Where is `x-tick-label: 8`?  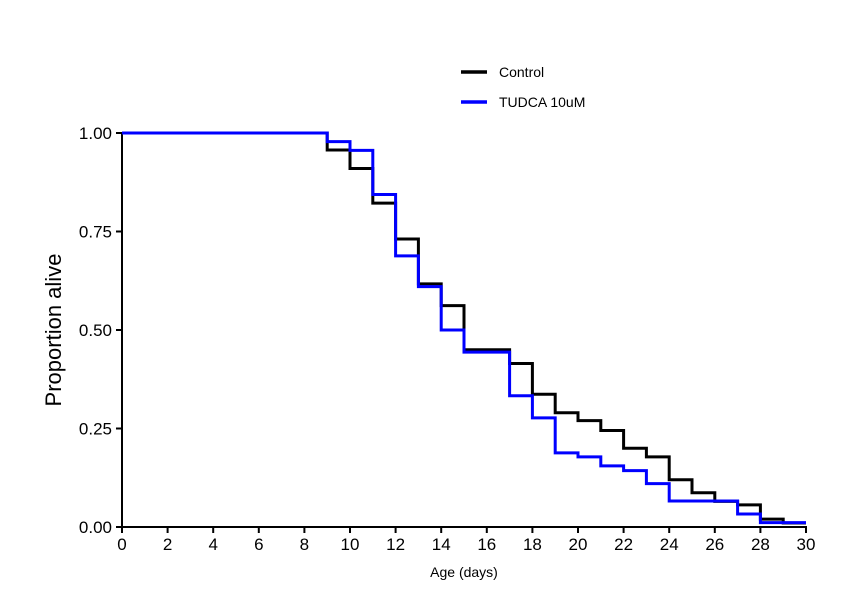
x-tick-label: 8 is located at coordinates (304, 544).